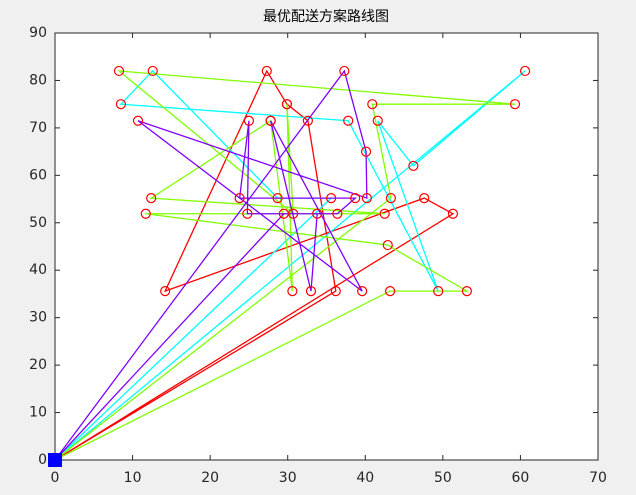 The image size is (636, 495). I want to click on y-tick-label: 60, so click(38, 175).